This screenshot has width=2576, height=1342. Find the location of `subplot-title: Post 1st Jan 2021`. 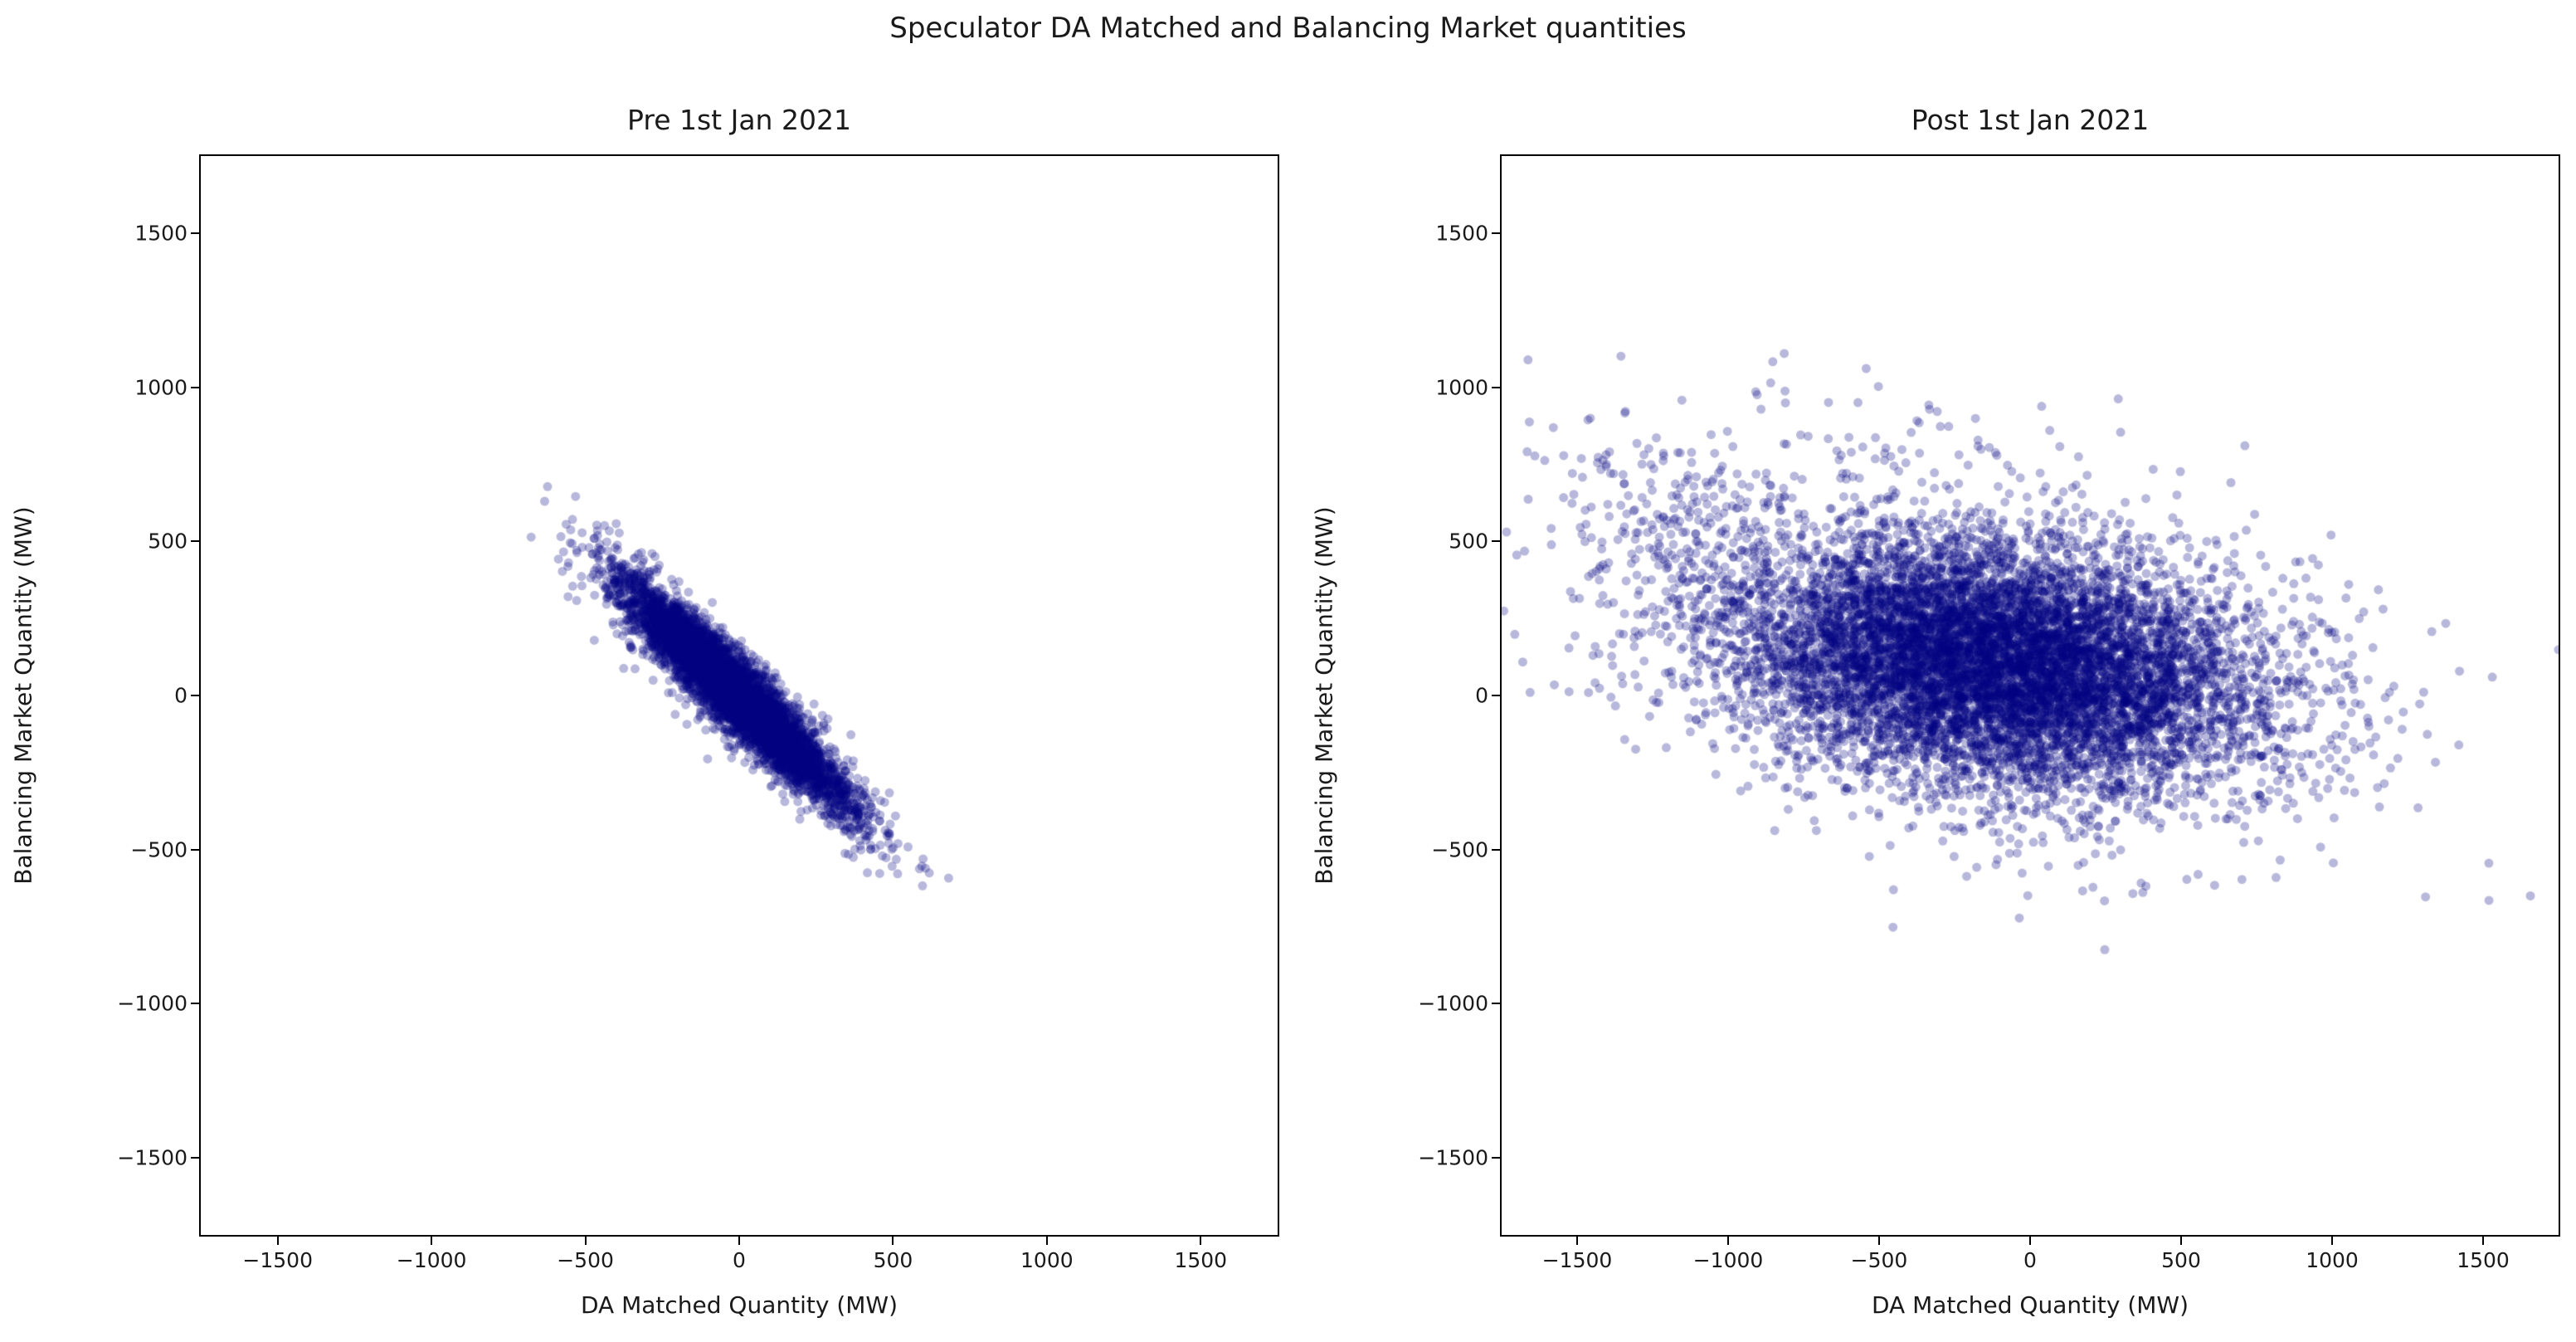

subplot-title: Post 1st Jan 2021 is located at coordinates (2030, 120).